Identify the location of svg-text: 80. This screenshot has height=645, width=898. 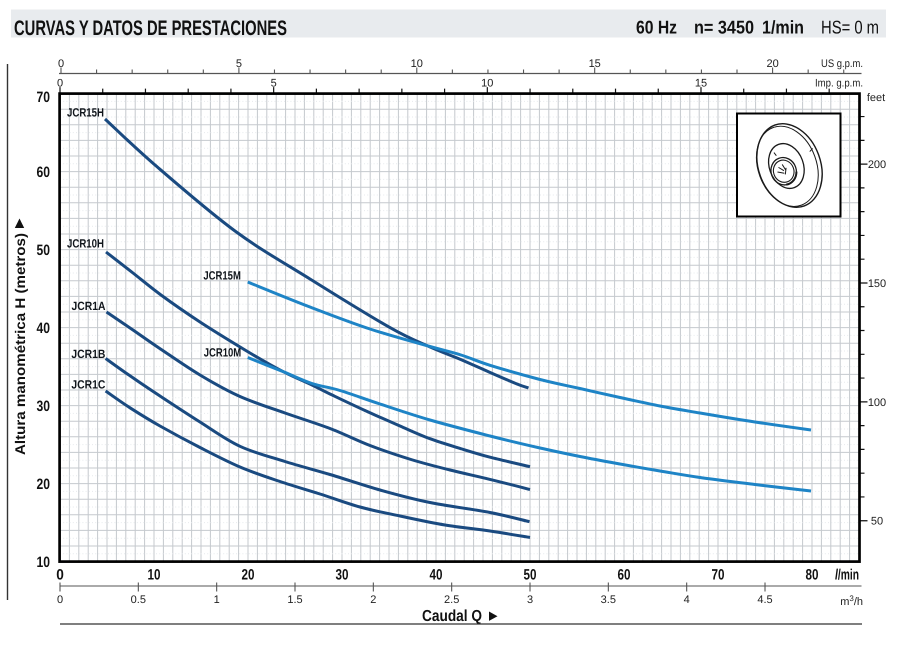
(812, 575).